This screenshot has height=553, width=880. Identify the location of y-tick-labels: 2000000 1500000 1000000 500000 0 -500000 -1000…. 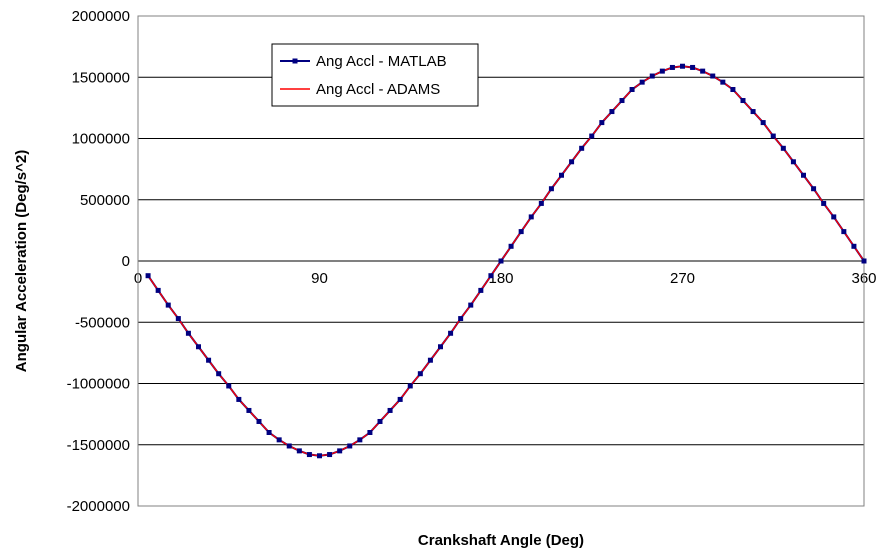
(98, 261).